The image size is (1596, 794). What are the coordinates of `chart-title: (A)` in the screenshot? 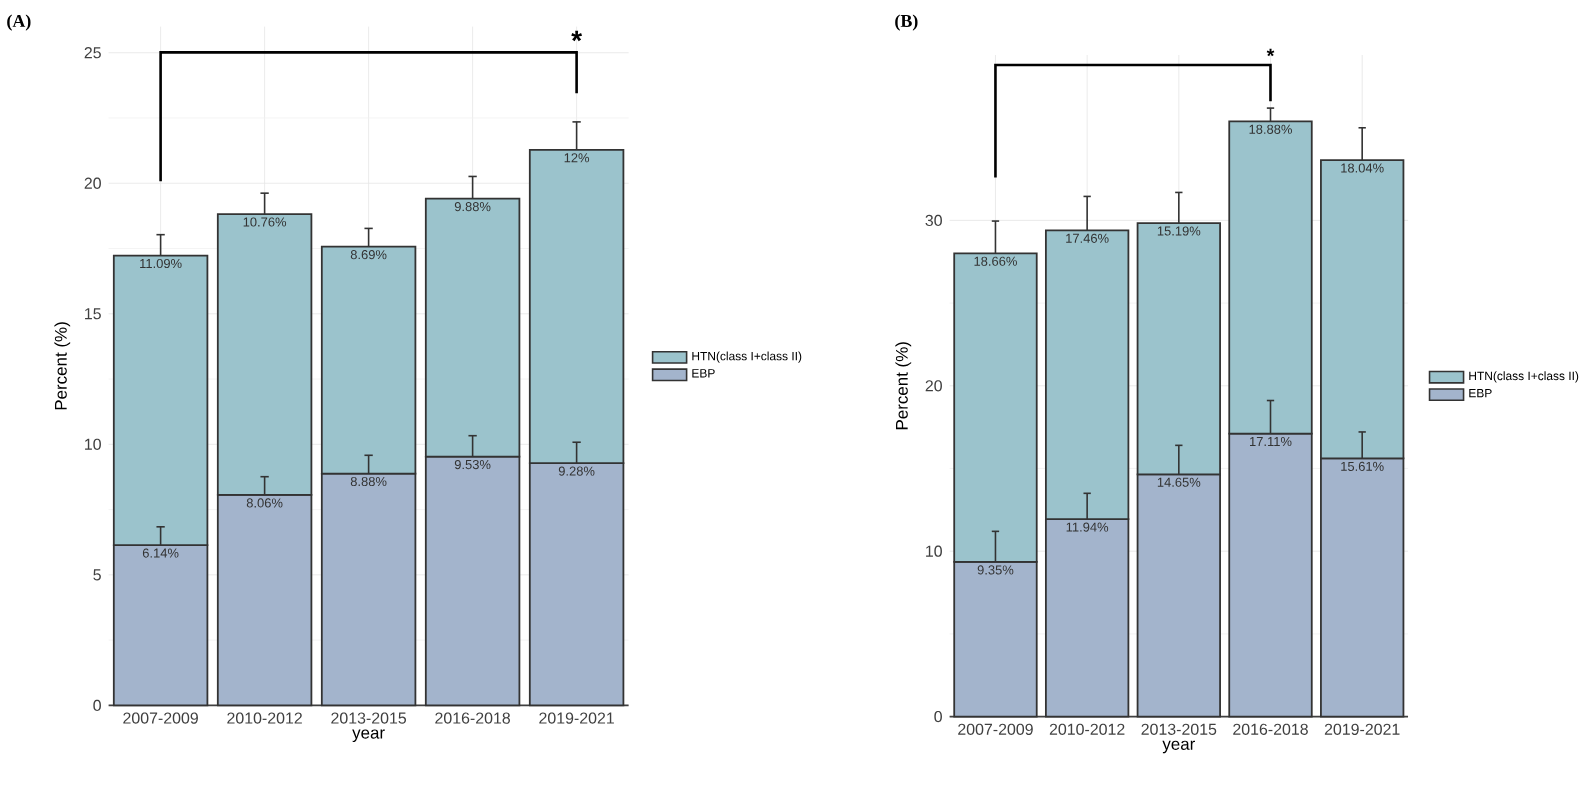 It's located at (19, 22).